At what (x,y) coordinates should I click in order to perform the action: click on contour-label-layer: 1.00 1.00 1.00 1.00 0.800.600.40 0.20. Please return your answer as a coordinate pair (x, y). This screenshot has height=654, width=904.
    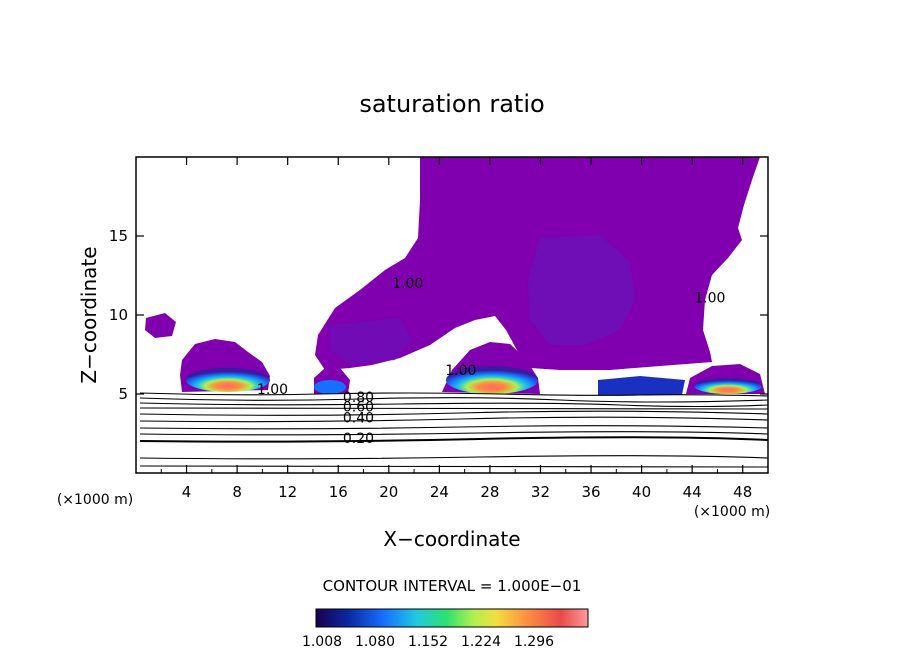
    Looking at the image, I should click on (491, 361).